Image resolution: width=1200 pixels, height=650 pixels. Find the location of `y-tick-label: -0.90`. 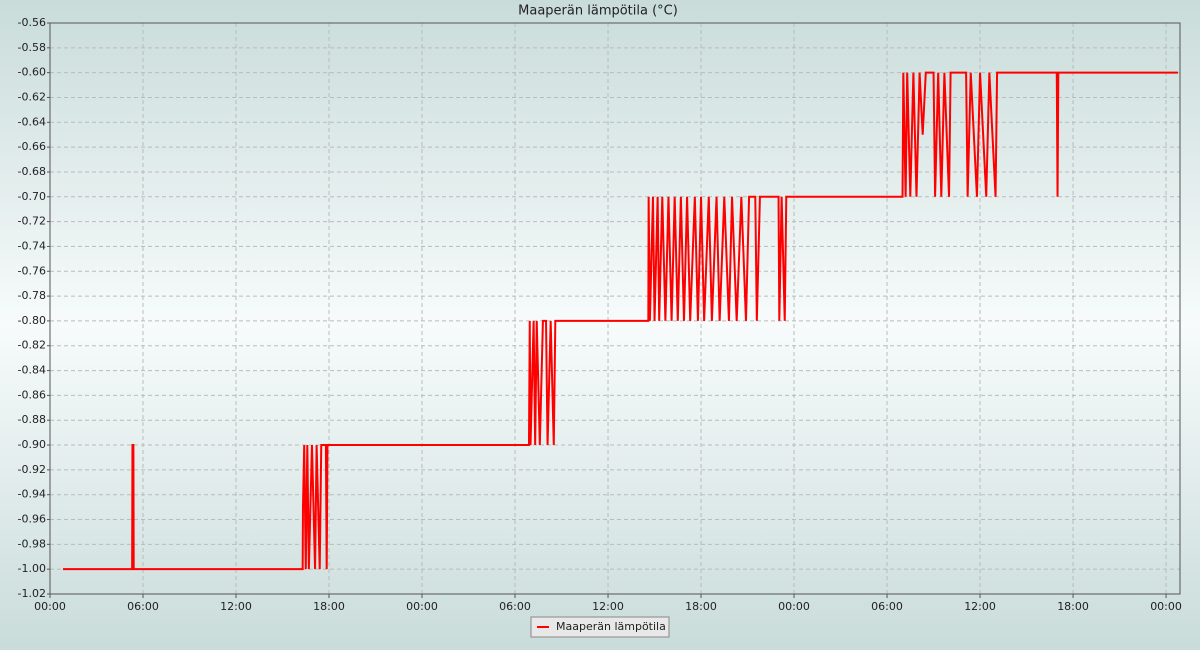

y-tick-label: -0.90 is located at coordinates (32, 444).